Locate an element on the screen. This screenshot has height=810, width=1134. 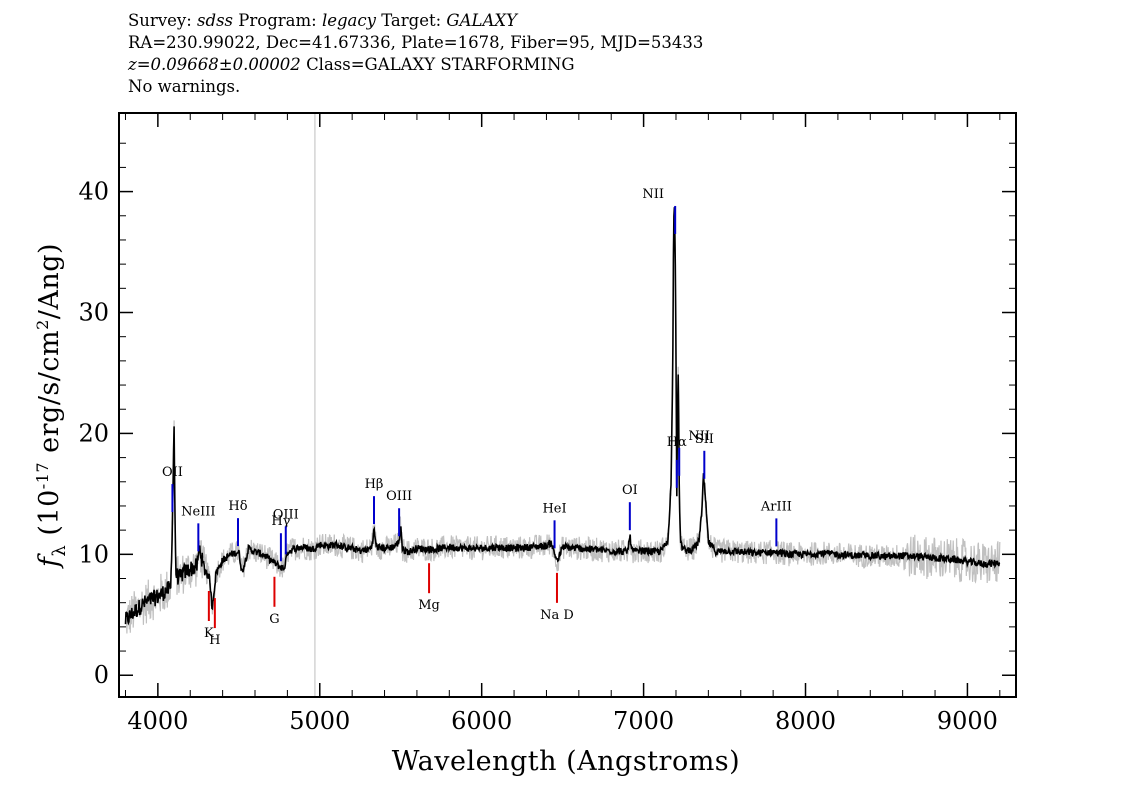
emission-label-11: NII is located at coordinates (699, 436).